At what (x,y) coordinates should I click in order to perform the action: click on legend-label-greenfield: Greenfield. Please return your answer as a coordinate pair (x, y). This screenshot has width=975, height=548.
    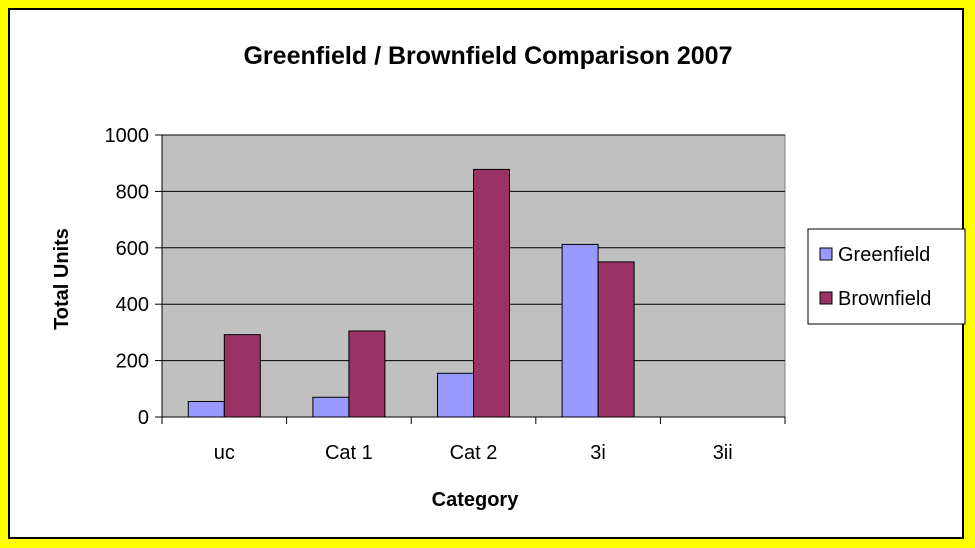
    Looking at the image, I should click on (884, 255).